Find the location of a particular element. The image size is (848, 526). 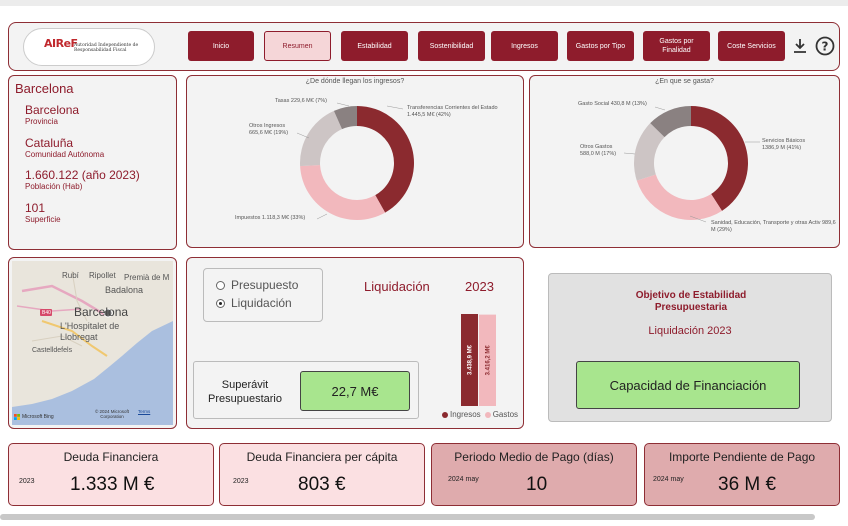

map-label-castelldefels: Castelldefels is located at coordinates (52, 350).